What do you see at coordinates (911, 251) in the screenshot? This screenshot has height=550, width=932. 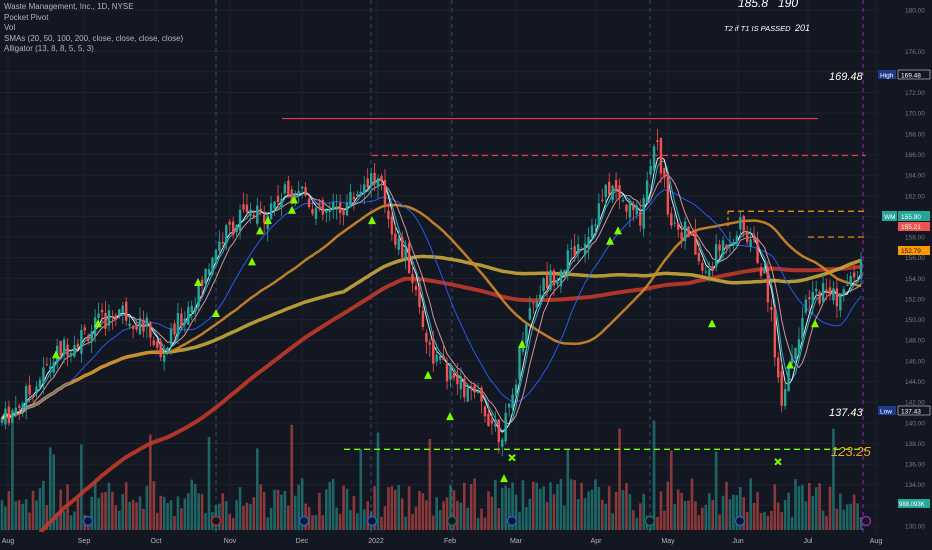 I see `ma2-price-value: 152.79` at bounding box center [911, 251].